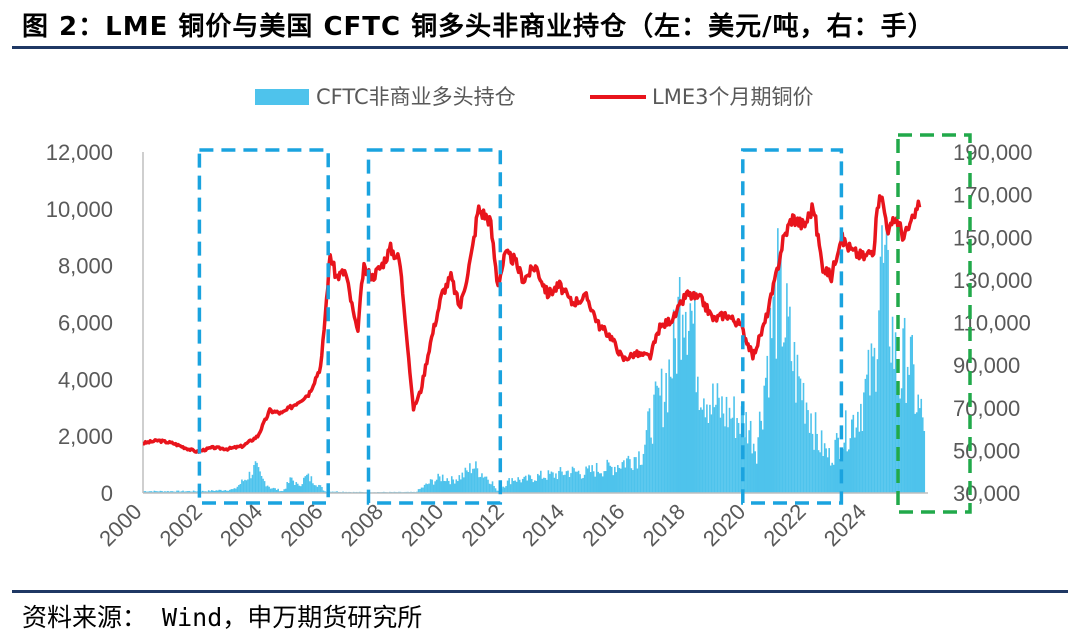 Image resolution: width=1080 pixels, height=636 pixels. Describe the element at coordinates (543, 525) in the screenshot. I see `x-tick-label: 2014` at that location.